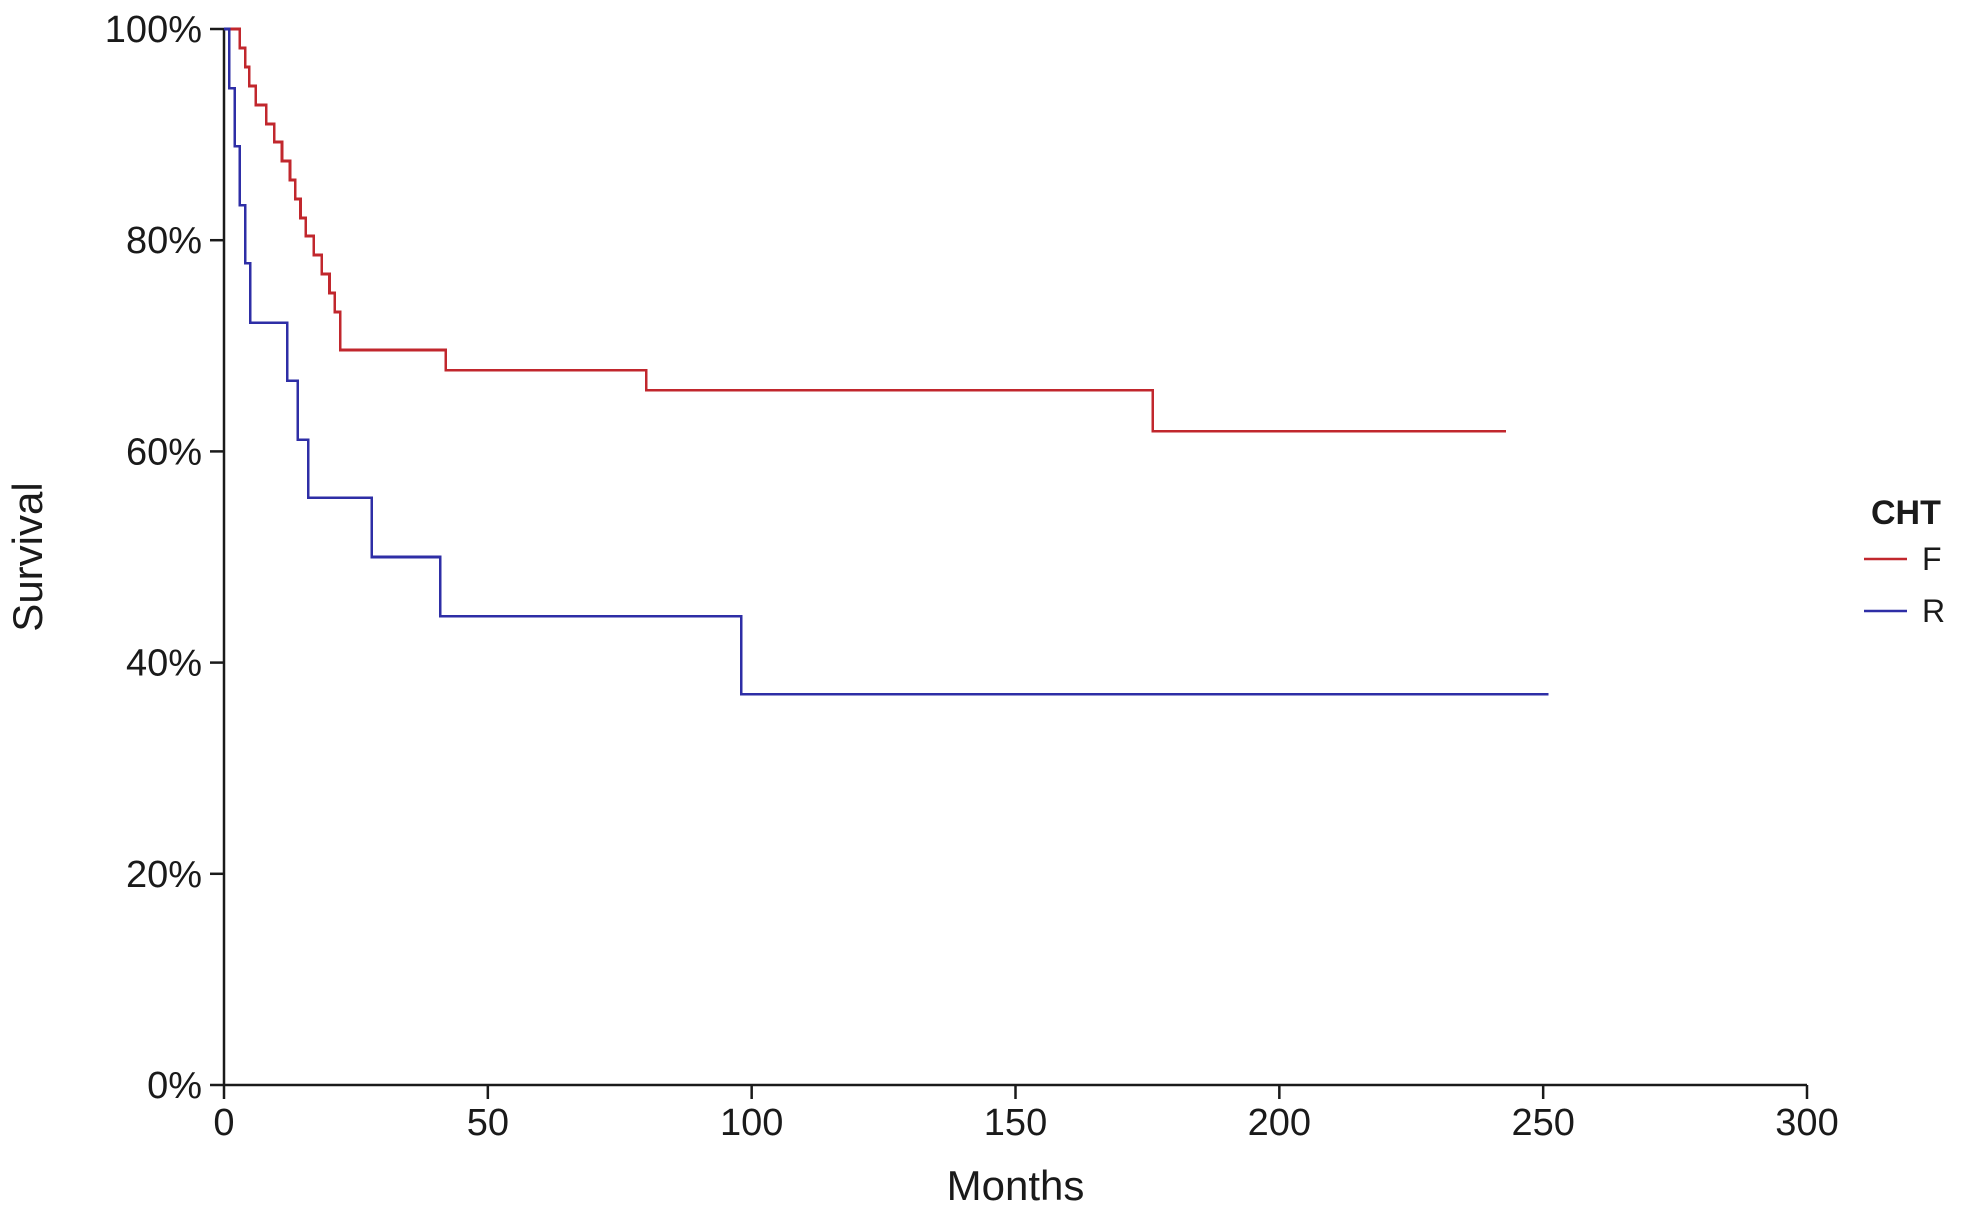  Describe the element at coordinates (1806, 1123) in the screenshot. I see `x-tick-label: 300` at that location.